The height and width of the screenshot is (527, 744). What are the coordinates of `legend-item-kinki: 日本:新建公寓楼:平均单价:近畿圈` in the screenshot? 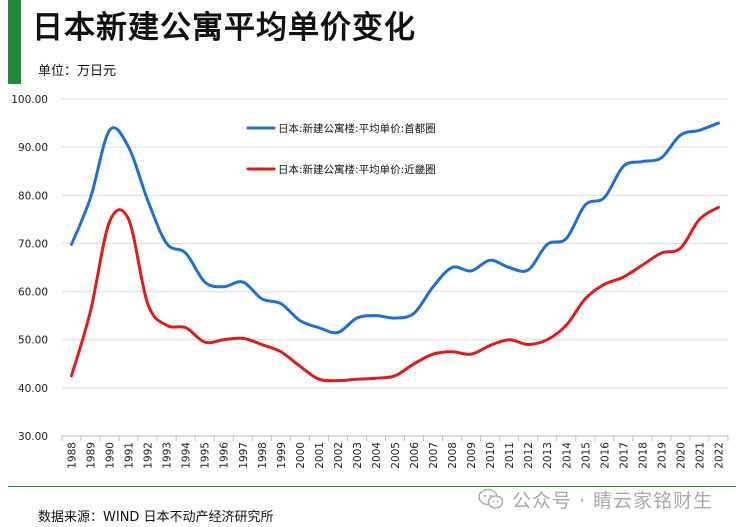 It's located at (341, 169).